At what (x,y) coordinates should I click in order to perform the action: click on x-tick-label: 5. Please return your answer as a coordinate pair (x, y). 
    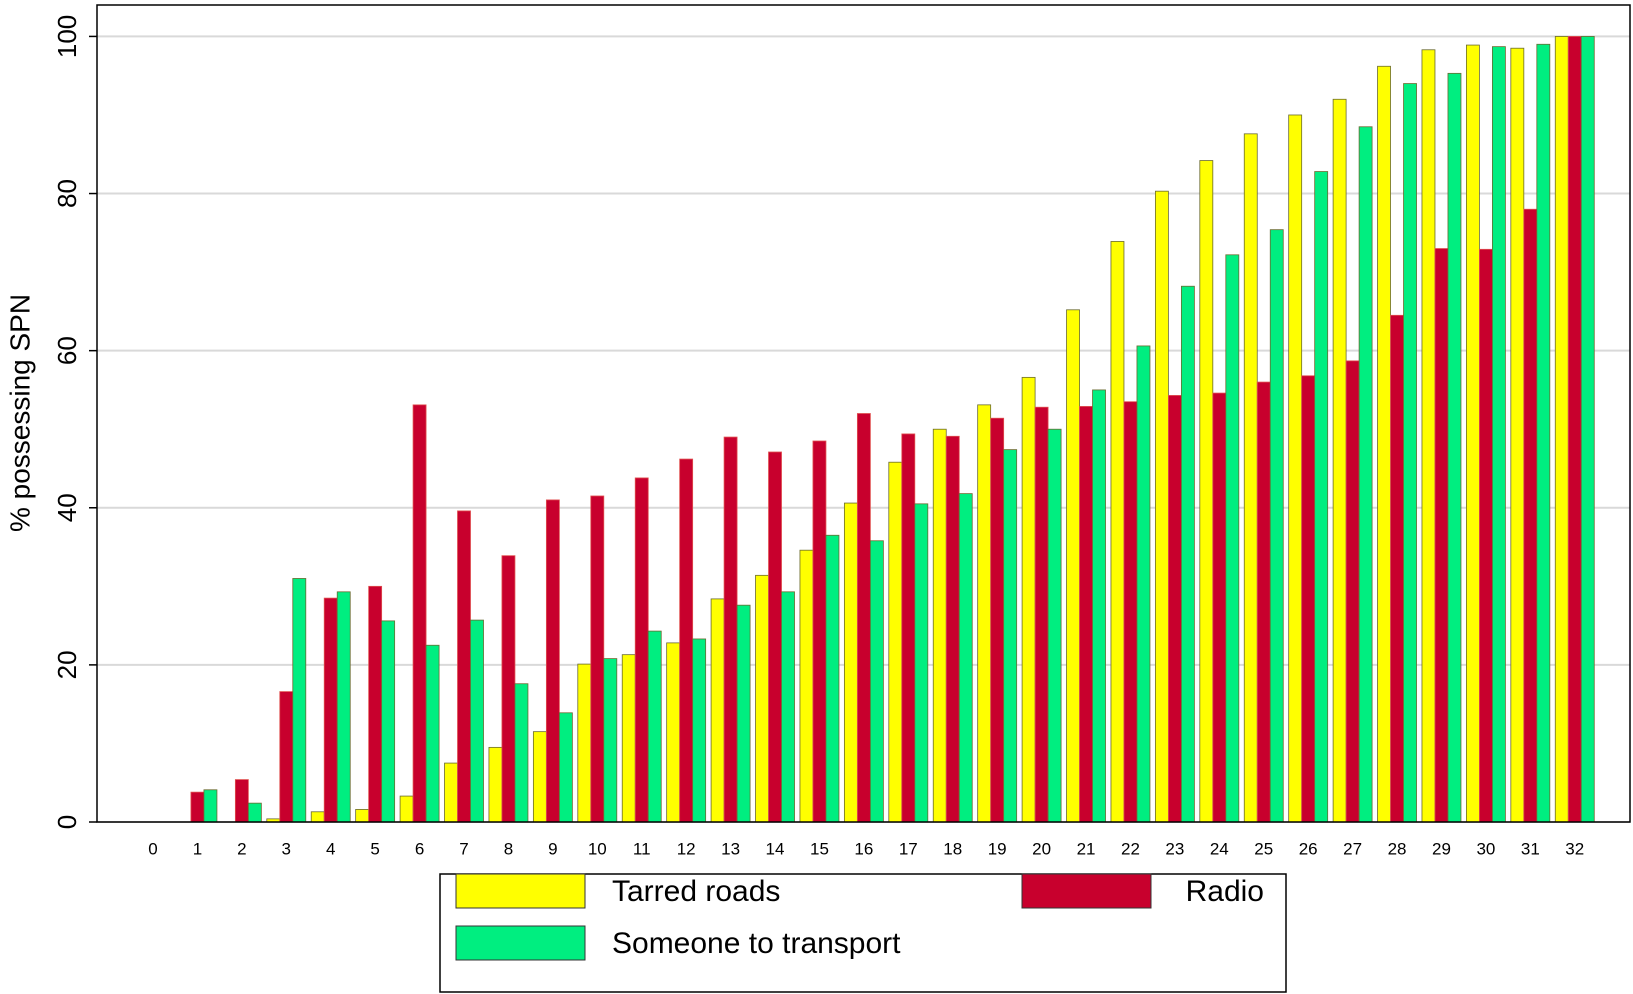
    Looking at the image, I should click on (374, 848).